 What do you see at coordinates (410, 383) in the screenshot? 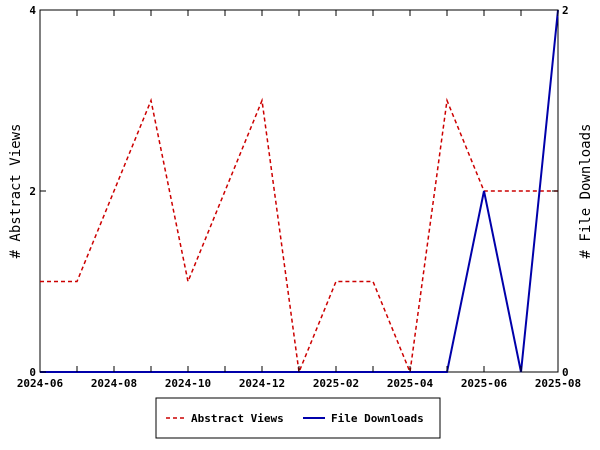
I see `x-tick-label: 2025-04` at bounding box center [410, 383].